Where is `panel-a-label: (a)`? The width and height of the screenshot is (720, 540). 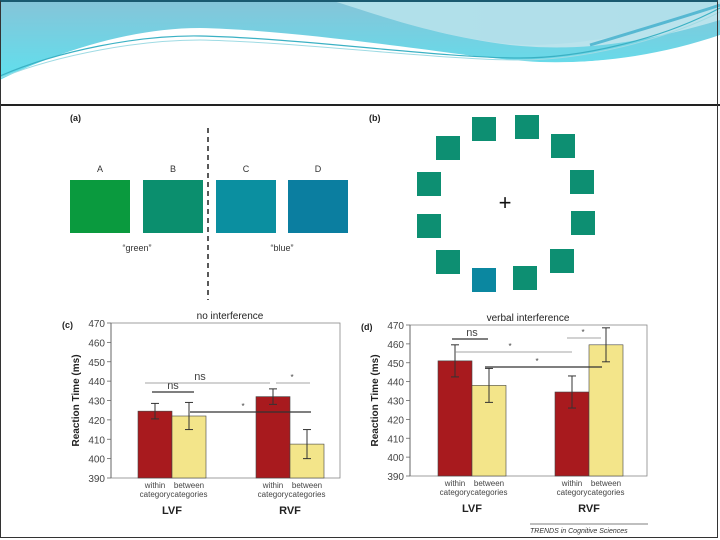 panel-a-label: (a) is located at coordinates (75, 118).